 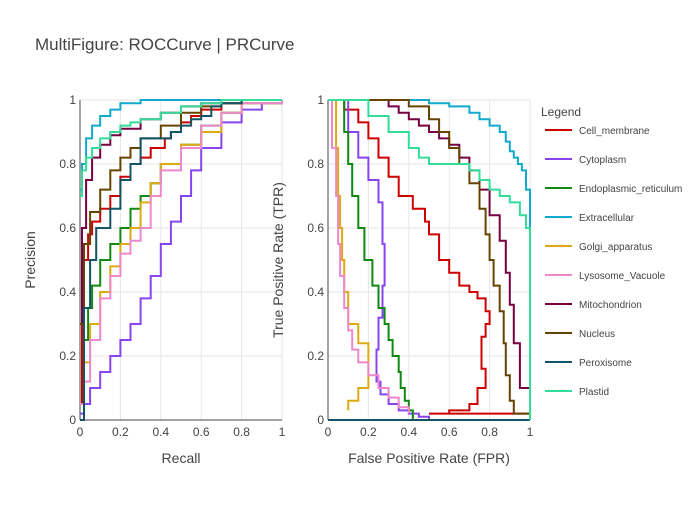 I want to click on legend-item-nucleus: Nucleus, so click(x=580, y=334).